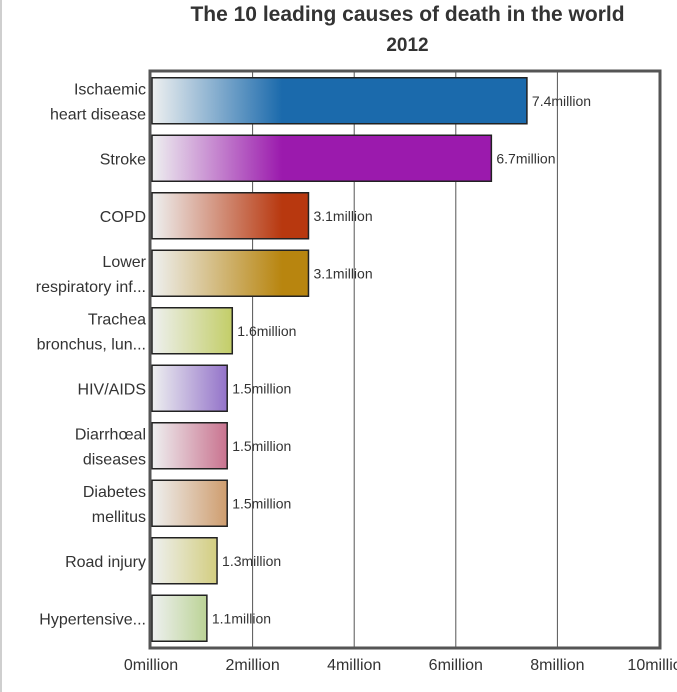  I want to click on category-label: Diabetes mellitus, so click(114, 505).